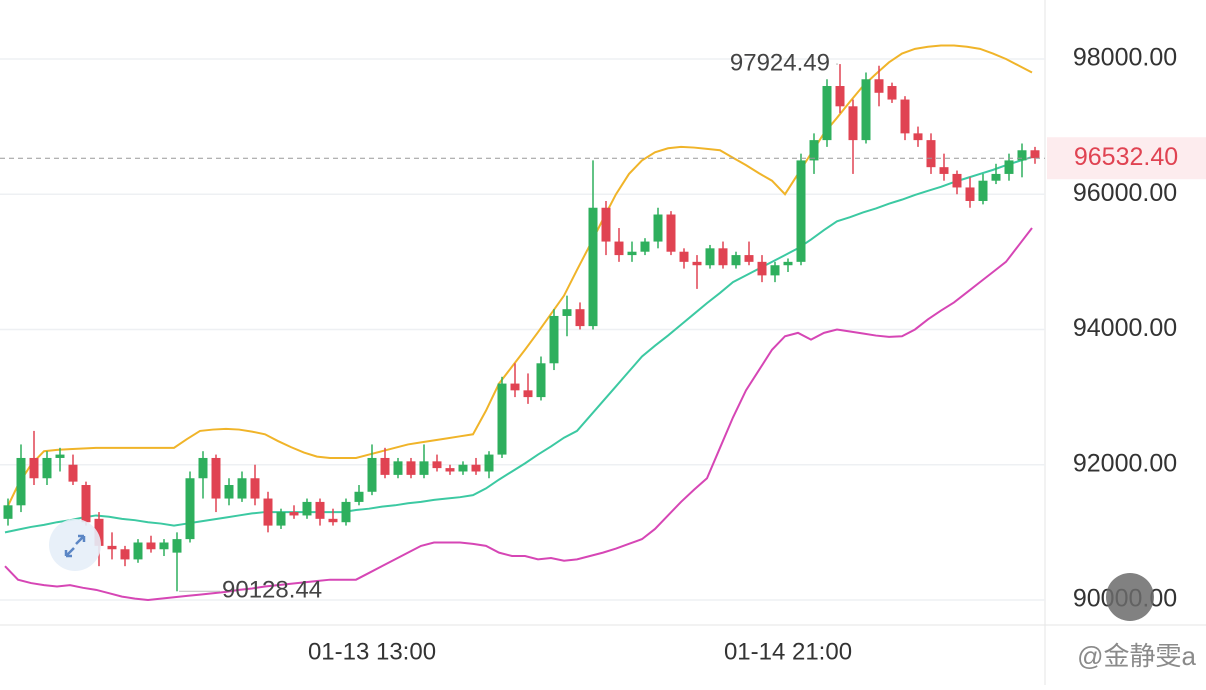 This screenshot has width=1206, height=690. Describe the element at coordinates (272, 590) in the screenshot. I see `low-label: 90128.44` at that location.